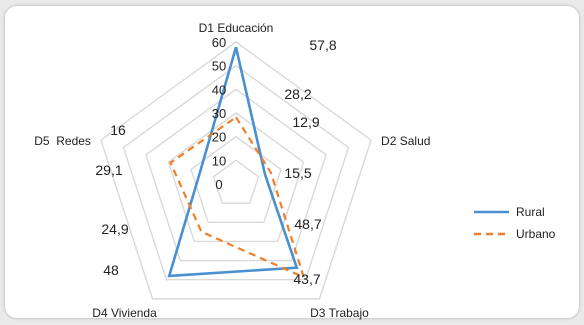 This screenshot has height=325, width=584. What do you see at coordinates (515, 223) in the screenshot?
I see `legend: Rural Urbano` at bounding box center [515, 223].